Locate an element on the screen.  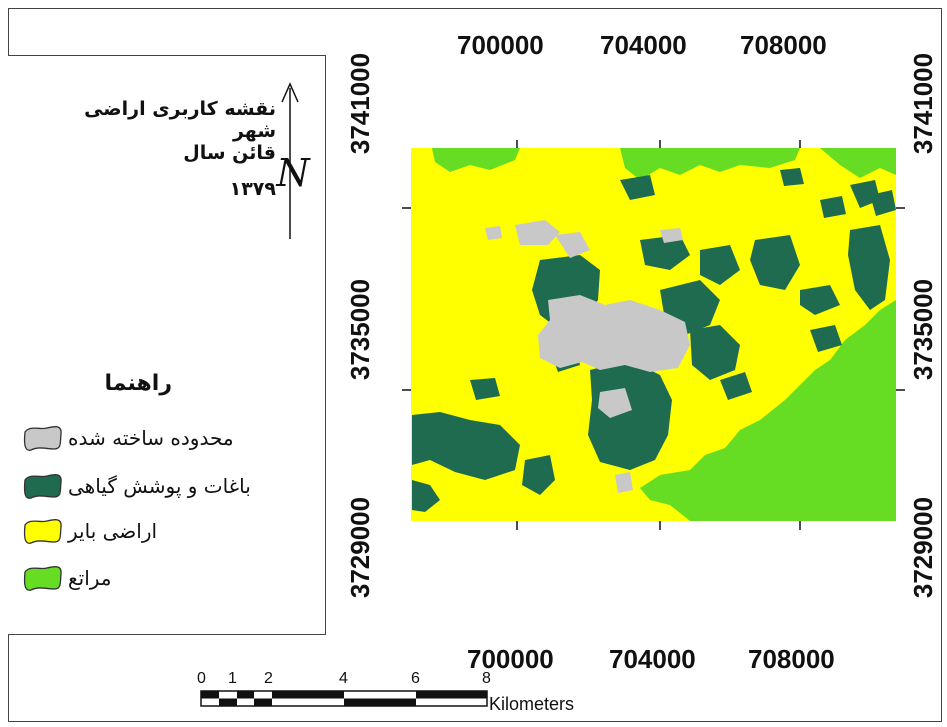
x-label-bottom-1: 700000 is located at coordinates (510, 659).